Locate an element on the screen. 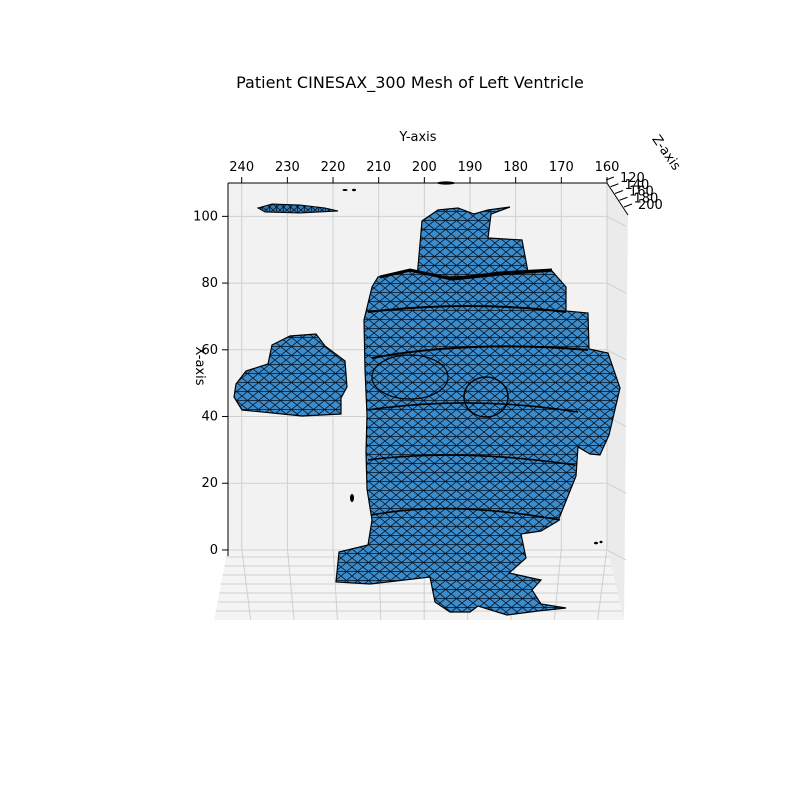  y-tick-label: 220 is located at coordinates (333, 167).